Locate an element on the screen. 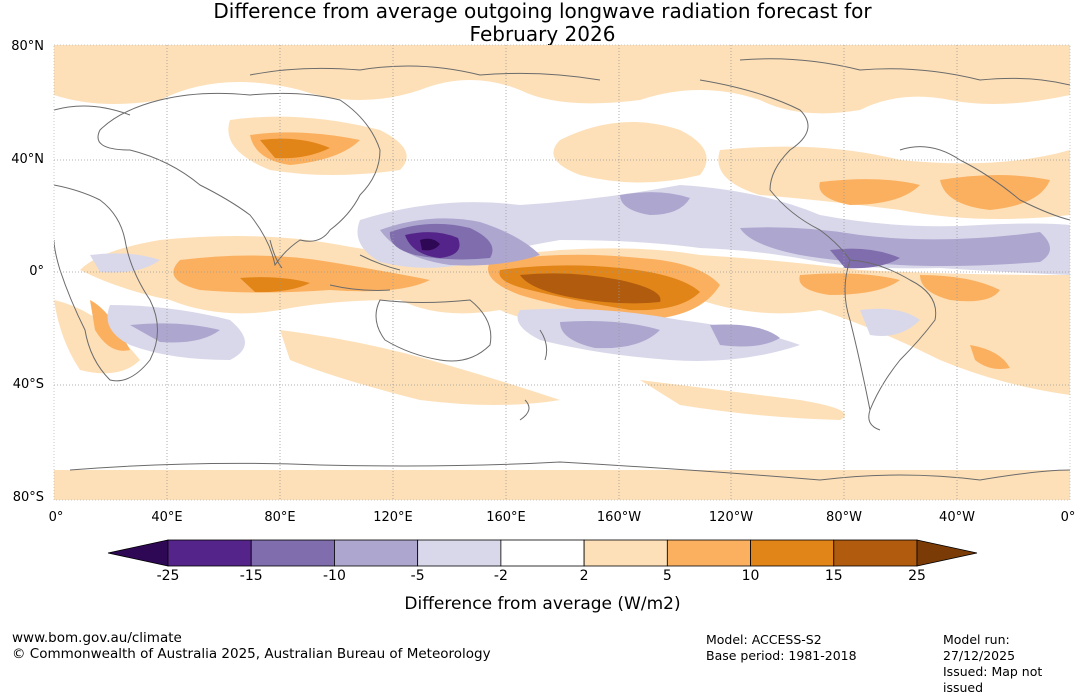 This screenshot has width=1085, height=696. lon-label-40e: 40°E is located at coordinates (167, 517).